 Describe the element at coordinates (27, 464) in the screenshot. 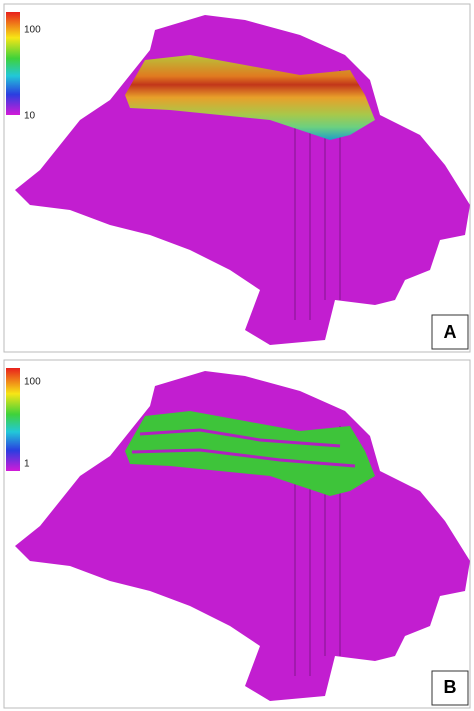

I see `colorbar-min-label: 1` at that location.